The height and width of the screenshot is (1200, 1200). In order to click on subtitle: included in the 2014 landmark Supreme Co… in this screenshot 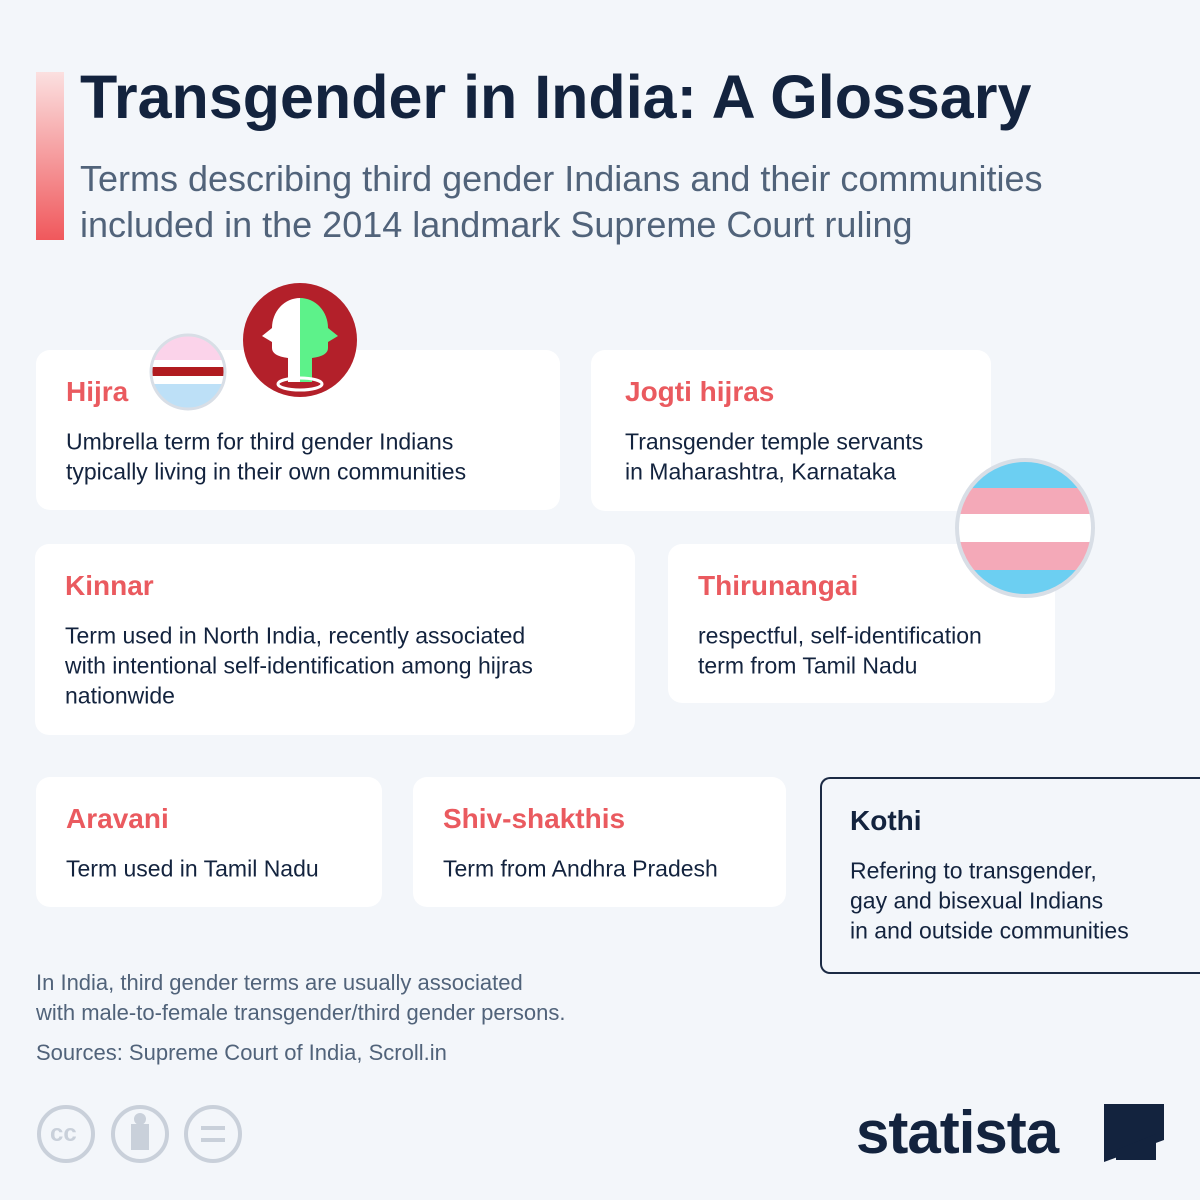, I will do `click(496, 224)`.